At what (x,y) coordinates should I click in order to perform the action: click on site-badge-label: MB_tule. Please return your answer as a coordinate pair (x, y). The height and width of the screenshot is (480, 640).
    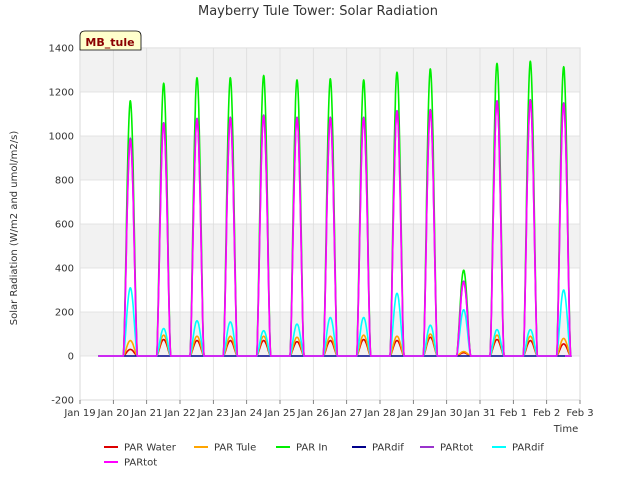
    Looking at the image, I should click on (109, 42).